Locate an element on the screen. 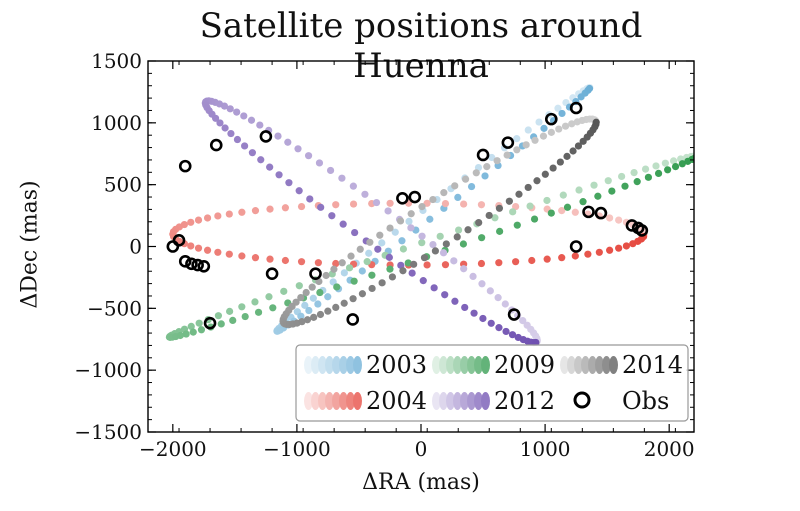  y-tick-label: −500 is located at coordinates (114, 308).